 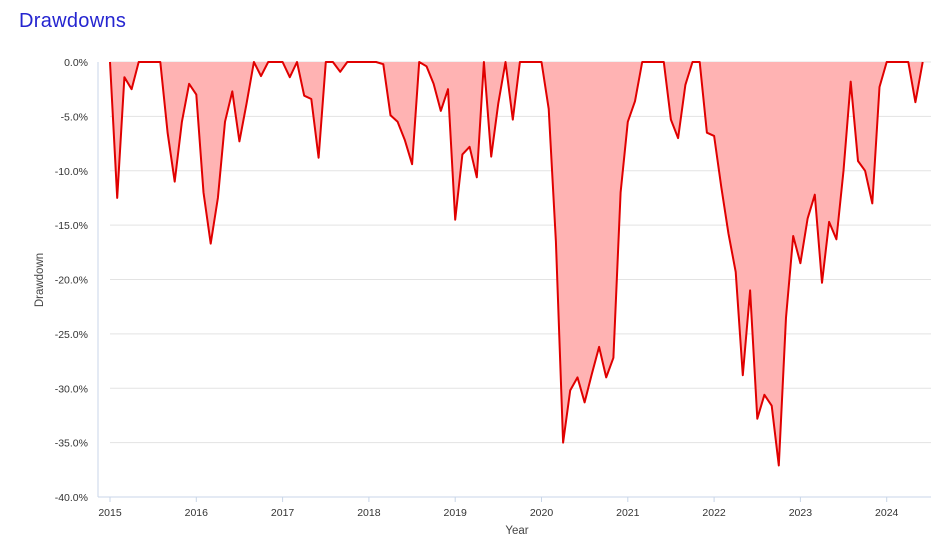 I want to click on x-tick-label: 2020, so click(x=542, y=513).